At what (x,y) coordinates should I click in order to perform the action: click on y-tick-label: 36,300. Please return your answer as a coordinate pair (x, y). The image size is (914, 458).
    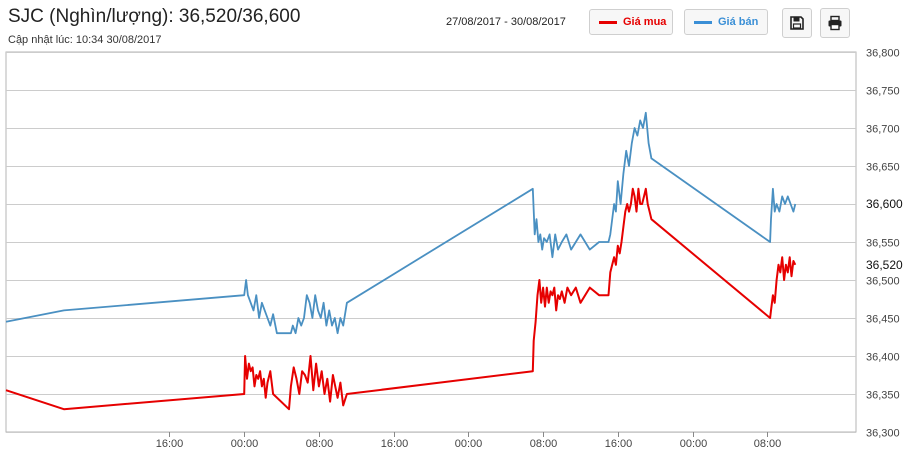
    Looking at the image, I should click on (883, 434).